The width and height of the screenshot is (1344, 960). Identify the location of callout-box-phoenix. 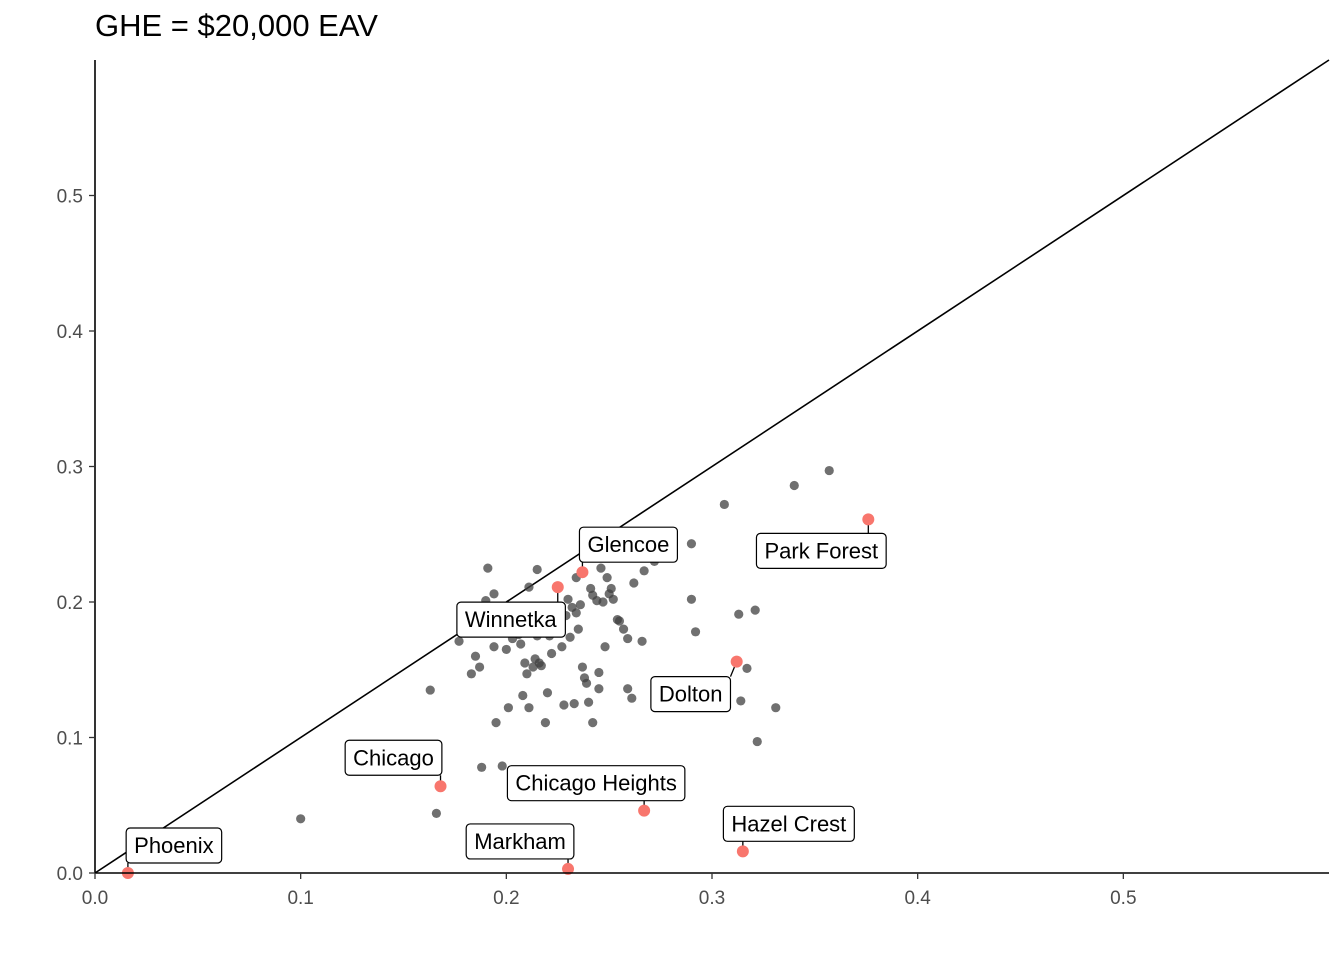
(174, 845).